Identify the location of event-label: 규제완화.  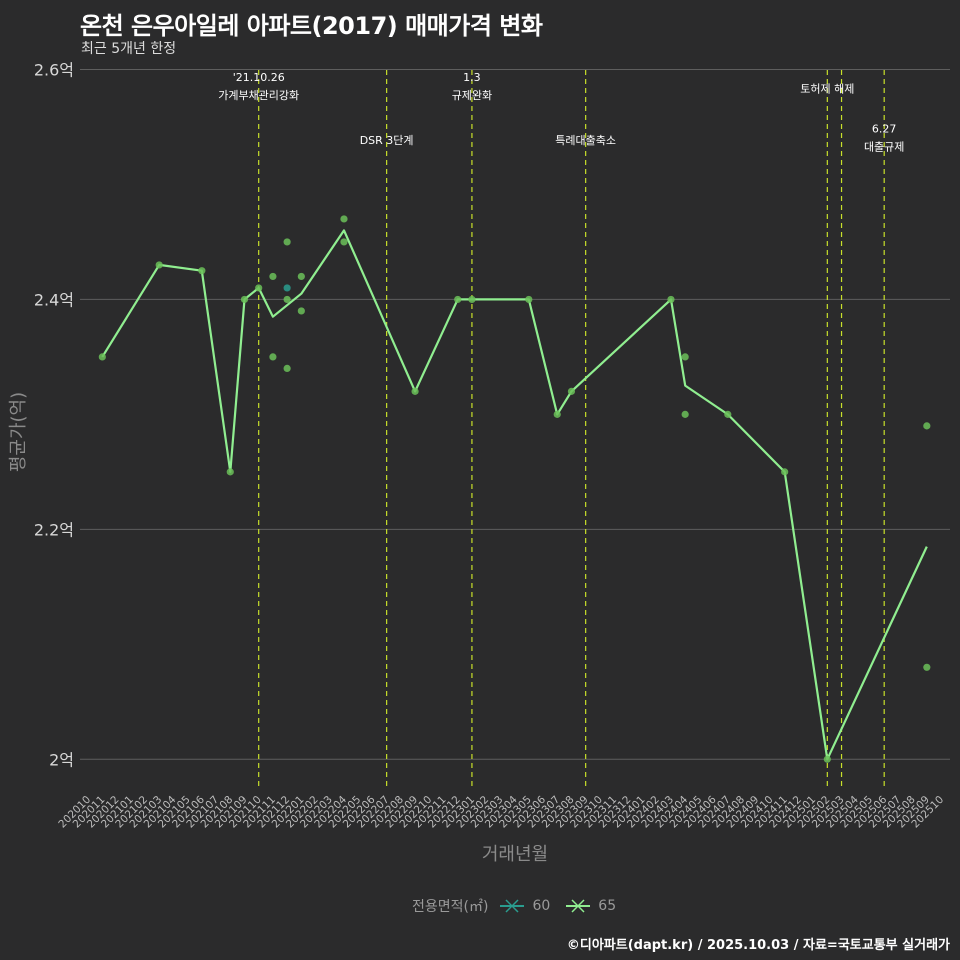
(472, 95).